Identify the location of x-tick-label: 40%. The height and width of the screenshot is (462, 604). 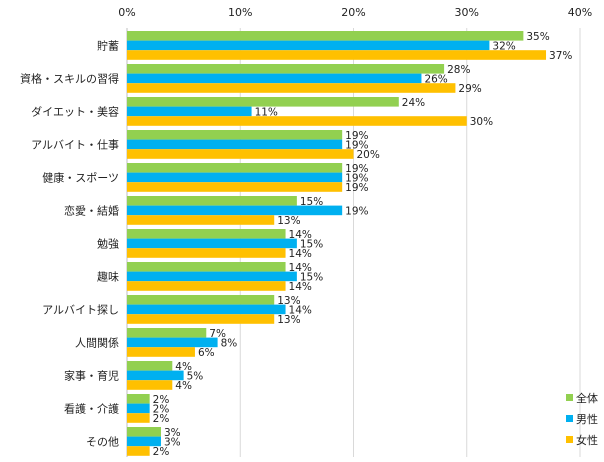
(580, 12).